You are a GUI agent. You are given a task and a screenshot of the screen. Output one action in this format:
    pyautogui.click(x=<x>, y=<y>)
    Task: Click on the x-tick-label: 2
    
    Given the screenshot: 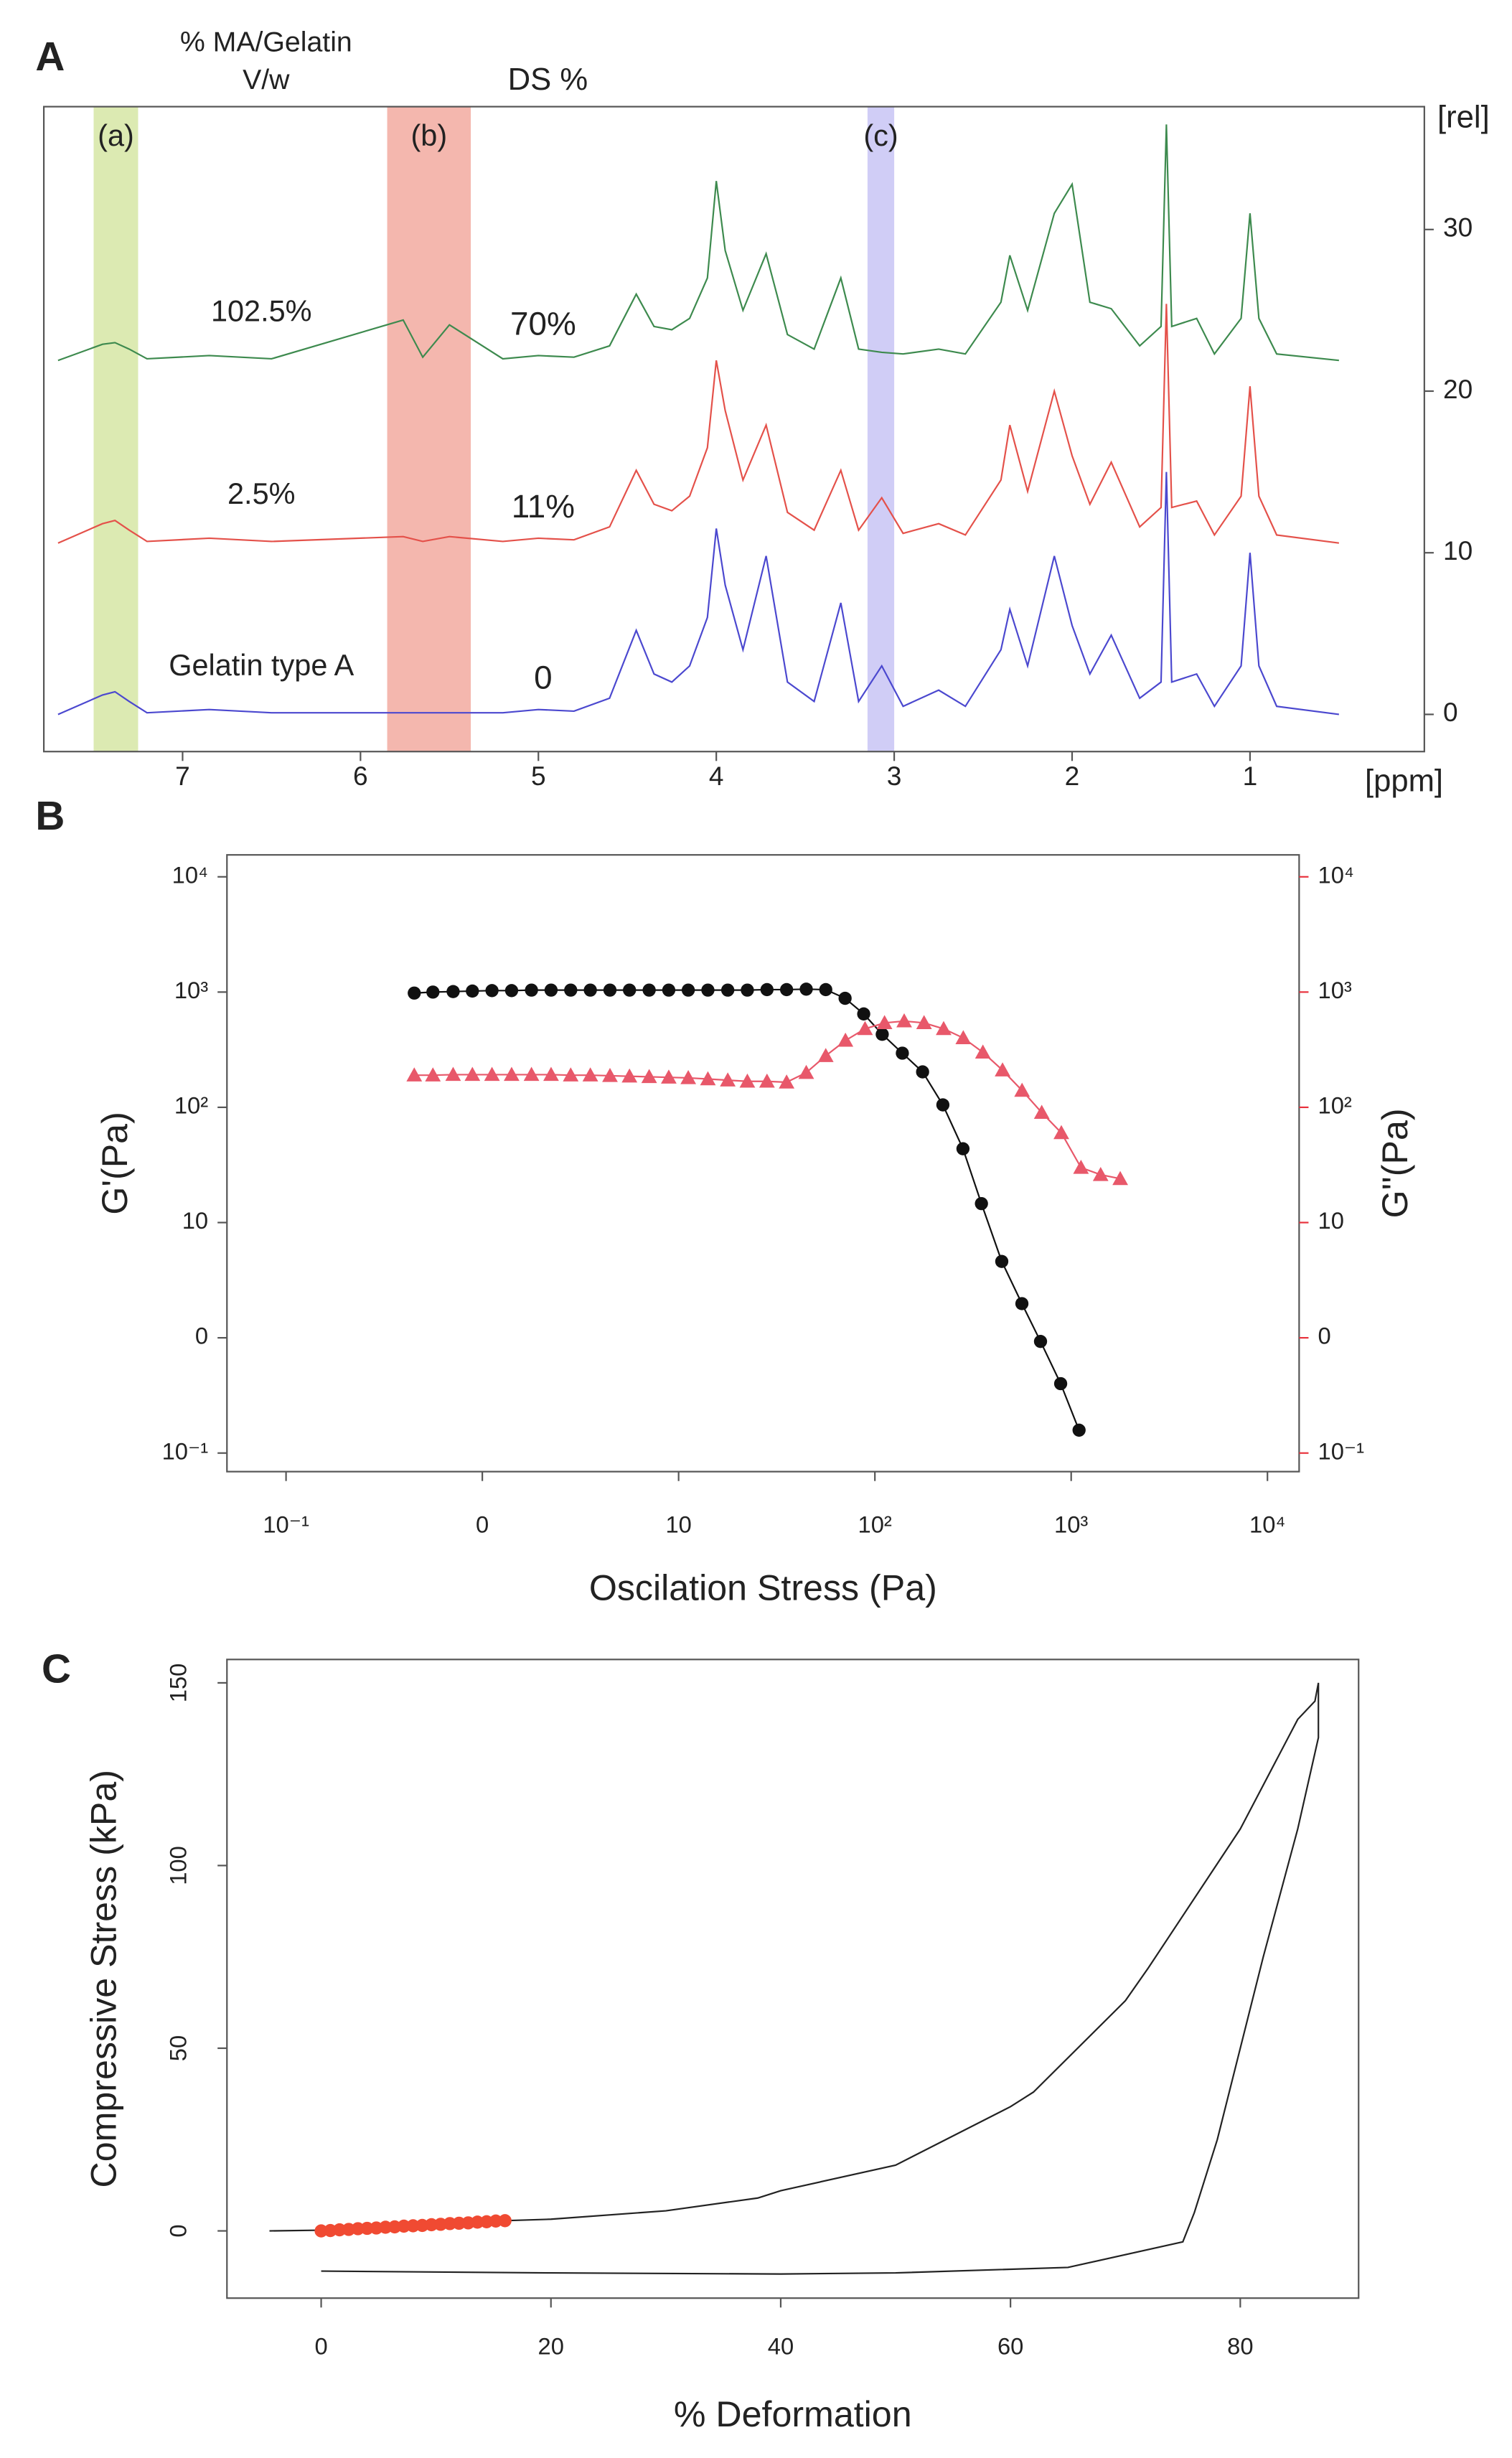 What is the action you would take?
    pyautogui.click(x=1072, y=776)
    